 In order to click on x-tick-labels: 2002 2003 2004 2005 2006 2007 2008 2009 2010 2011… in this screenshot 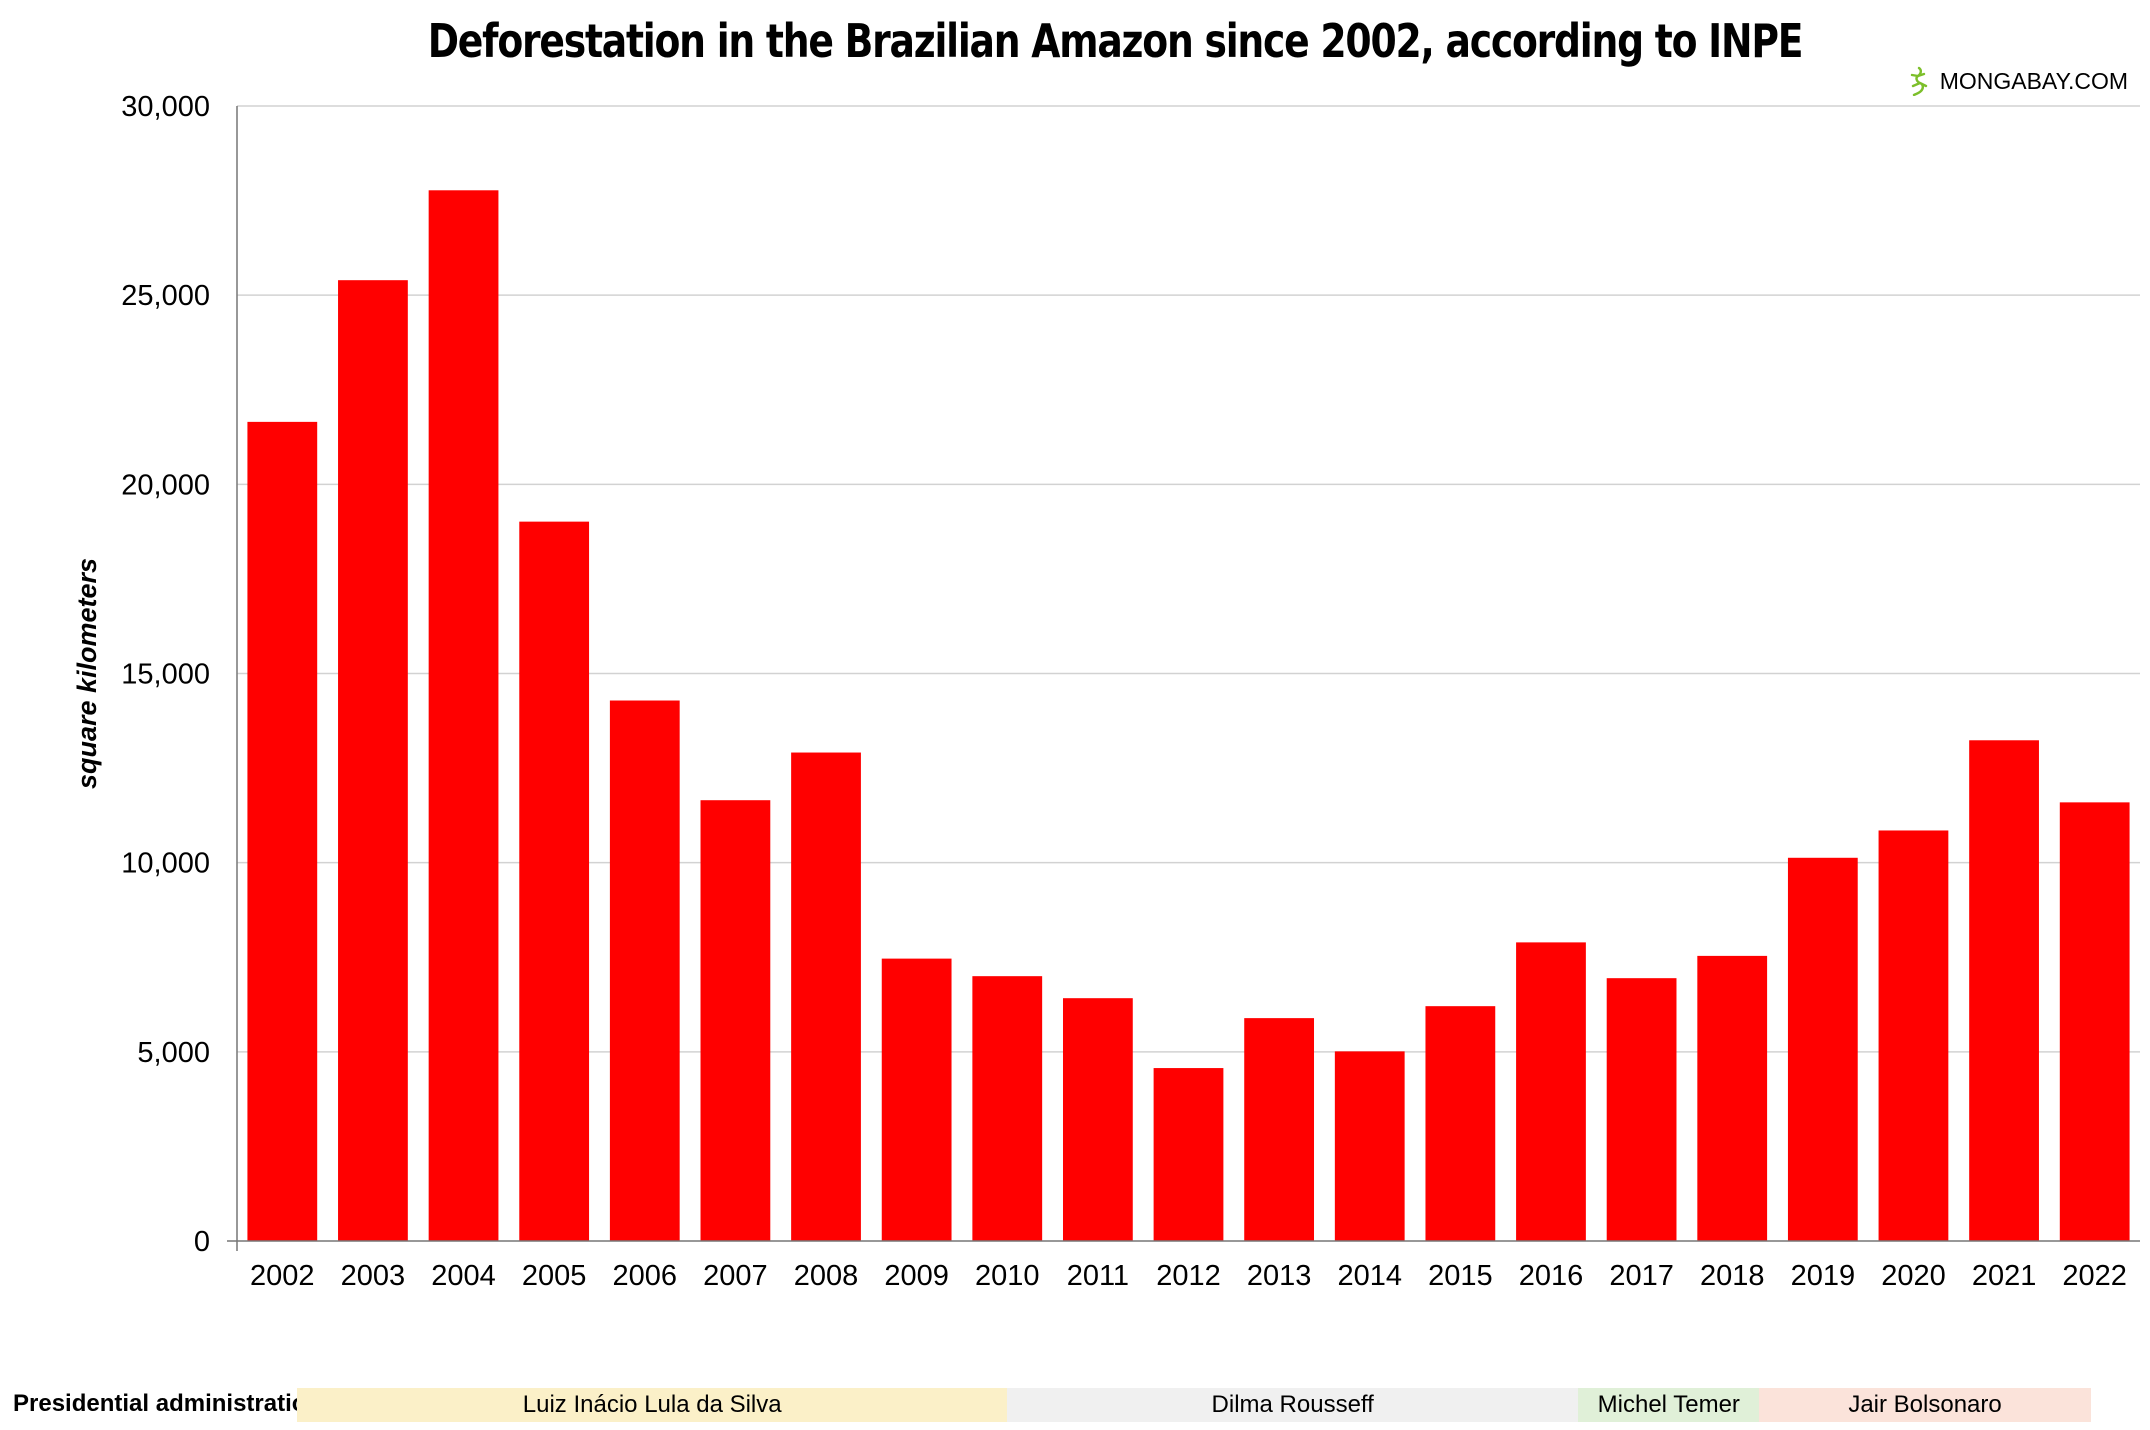, I will do `click(1188, 1276)`.